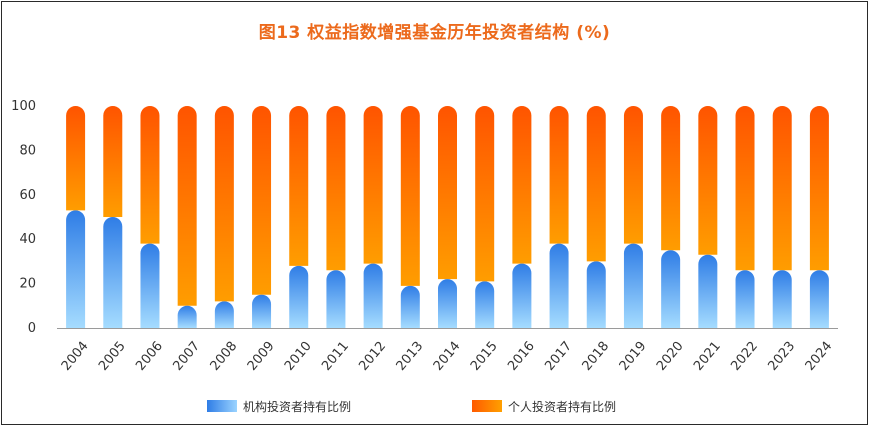 The height and width of the screenshot is (426, 869). Describe the element at coordinates (410, 356) in the screenshot. I see `x-tick-label: 2013` at that location.